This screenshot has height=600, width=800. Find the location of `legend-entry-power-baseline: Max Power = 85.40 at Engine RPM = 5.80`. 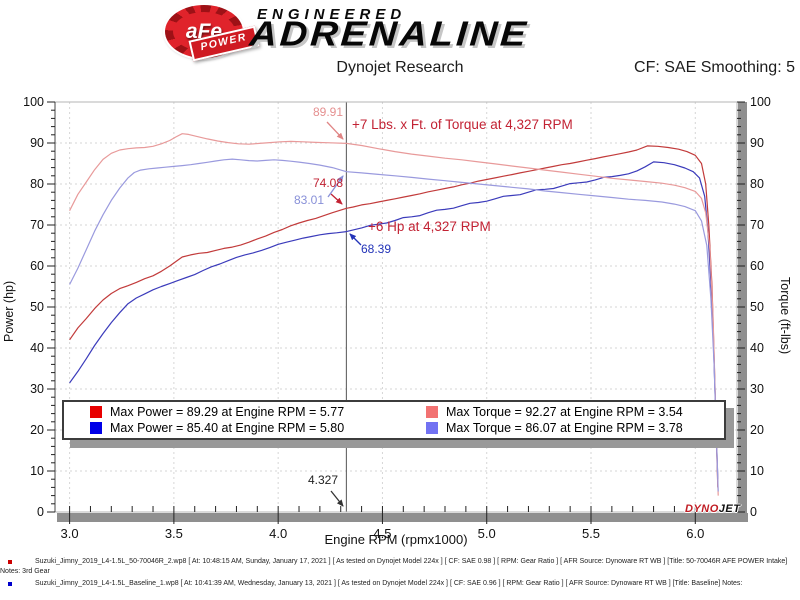

legend-entry-power-baseline: Max Power = 85.40 at Engine RPM = 5.80 is located at coordinates (258, 428).